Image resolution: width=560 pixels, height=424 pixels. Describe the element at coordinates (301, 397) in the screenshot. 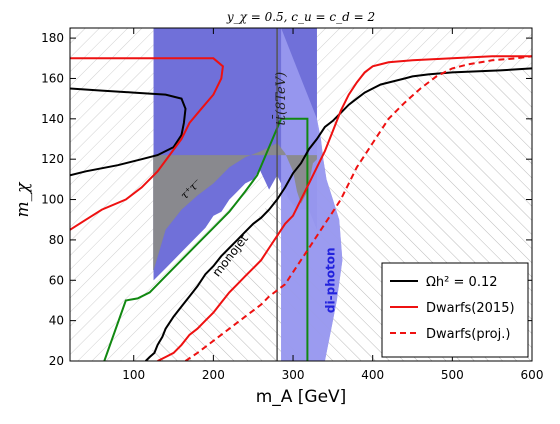

I see `x-axis-label: m_A [GeV]` at that location.